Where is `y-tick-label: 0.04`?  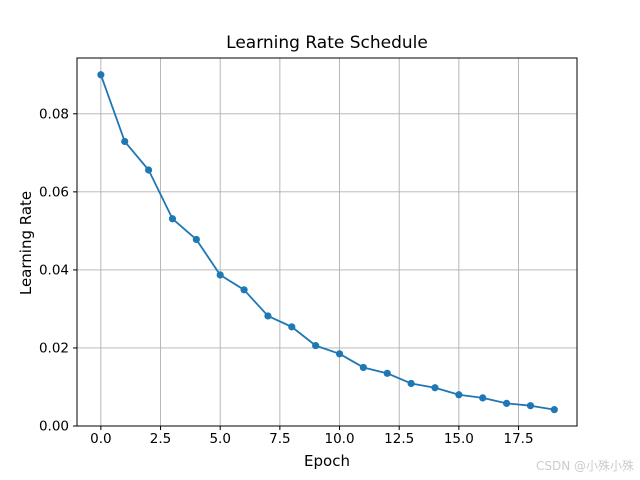
y-tick-label: 0.04 is located at coordinates (54, 270).